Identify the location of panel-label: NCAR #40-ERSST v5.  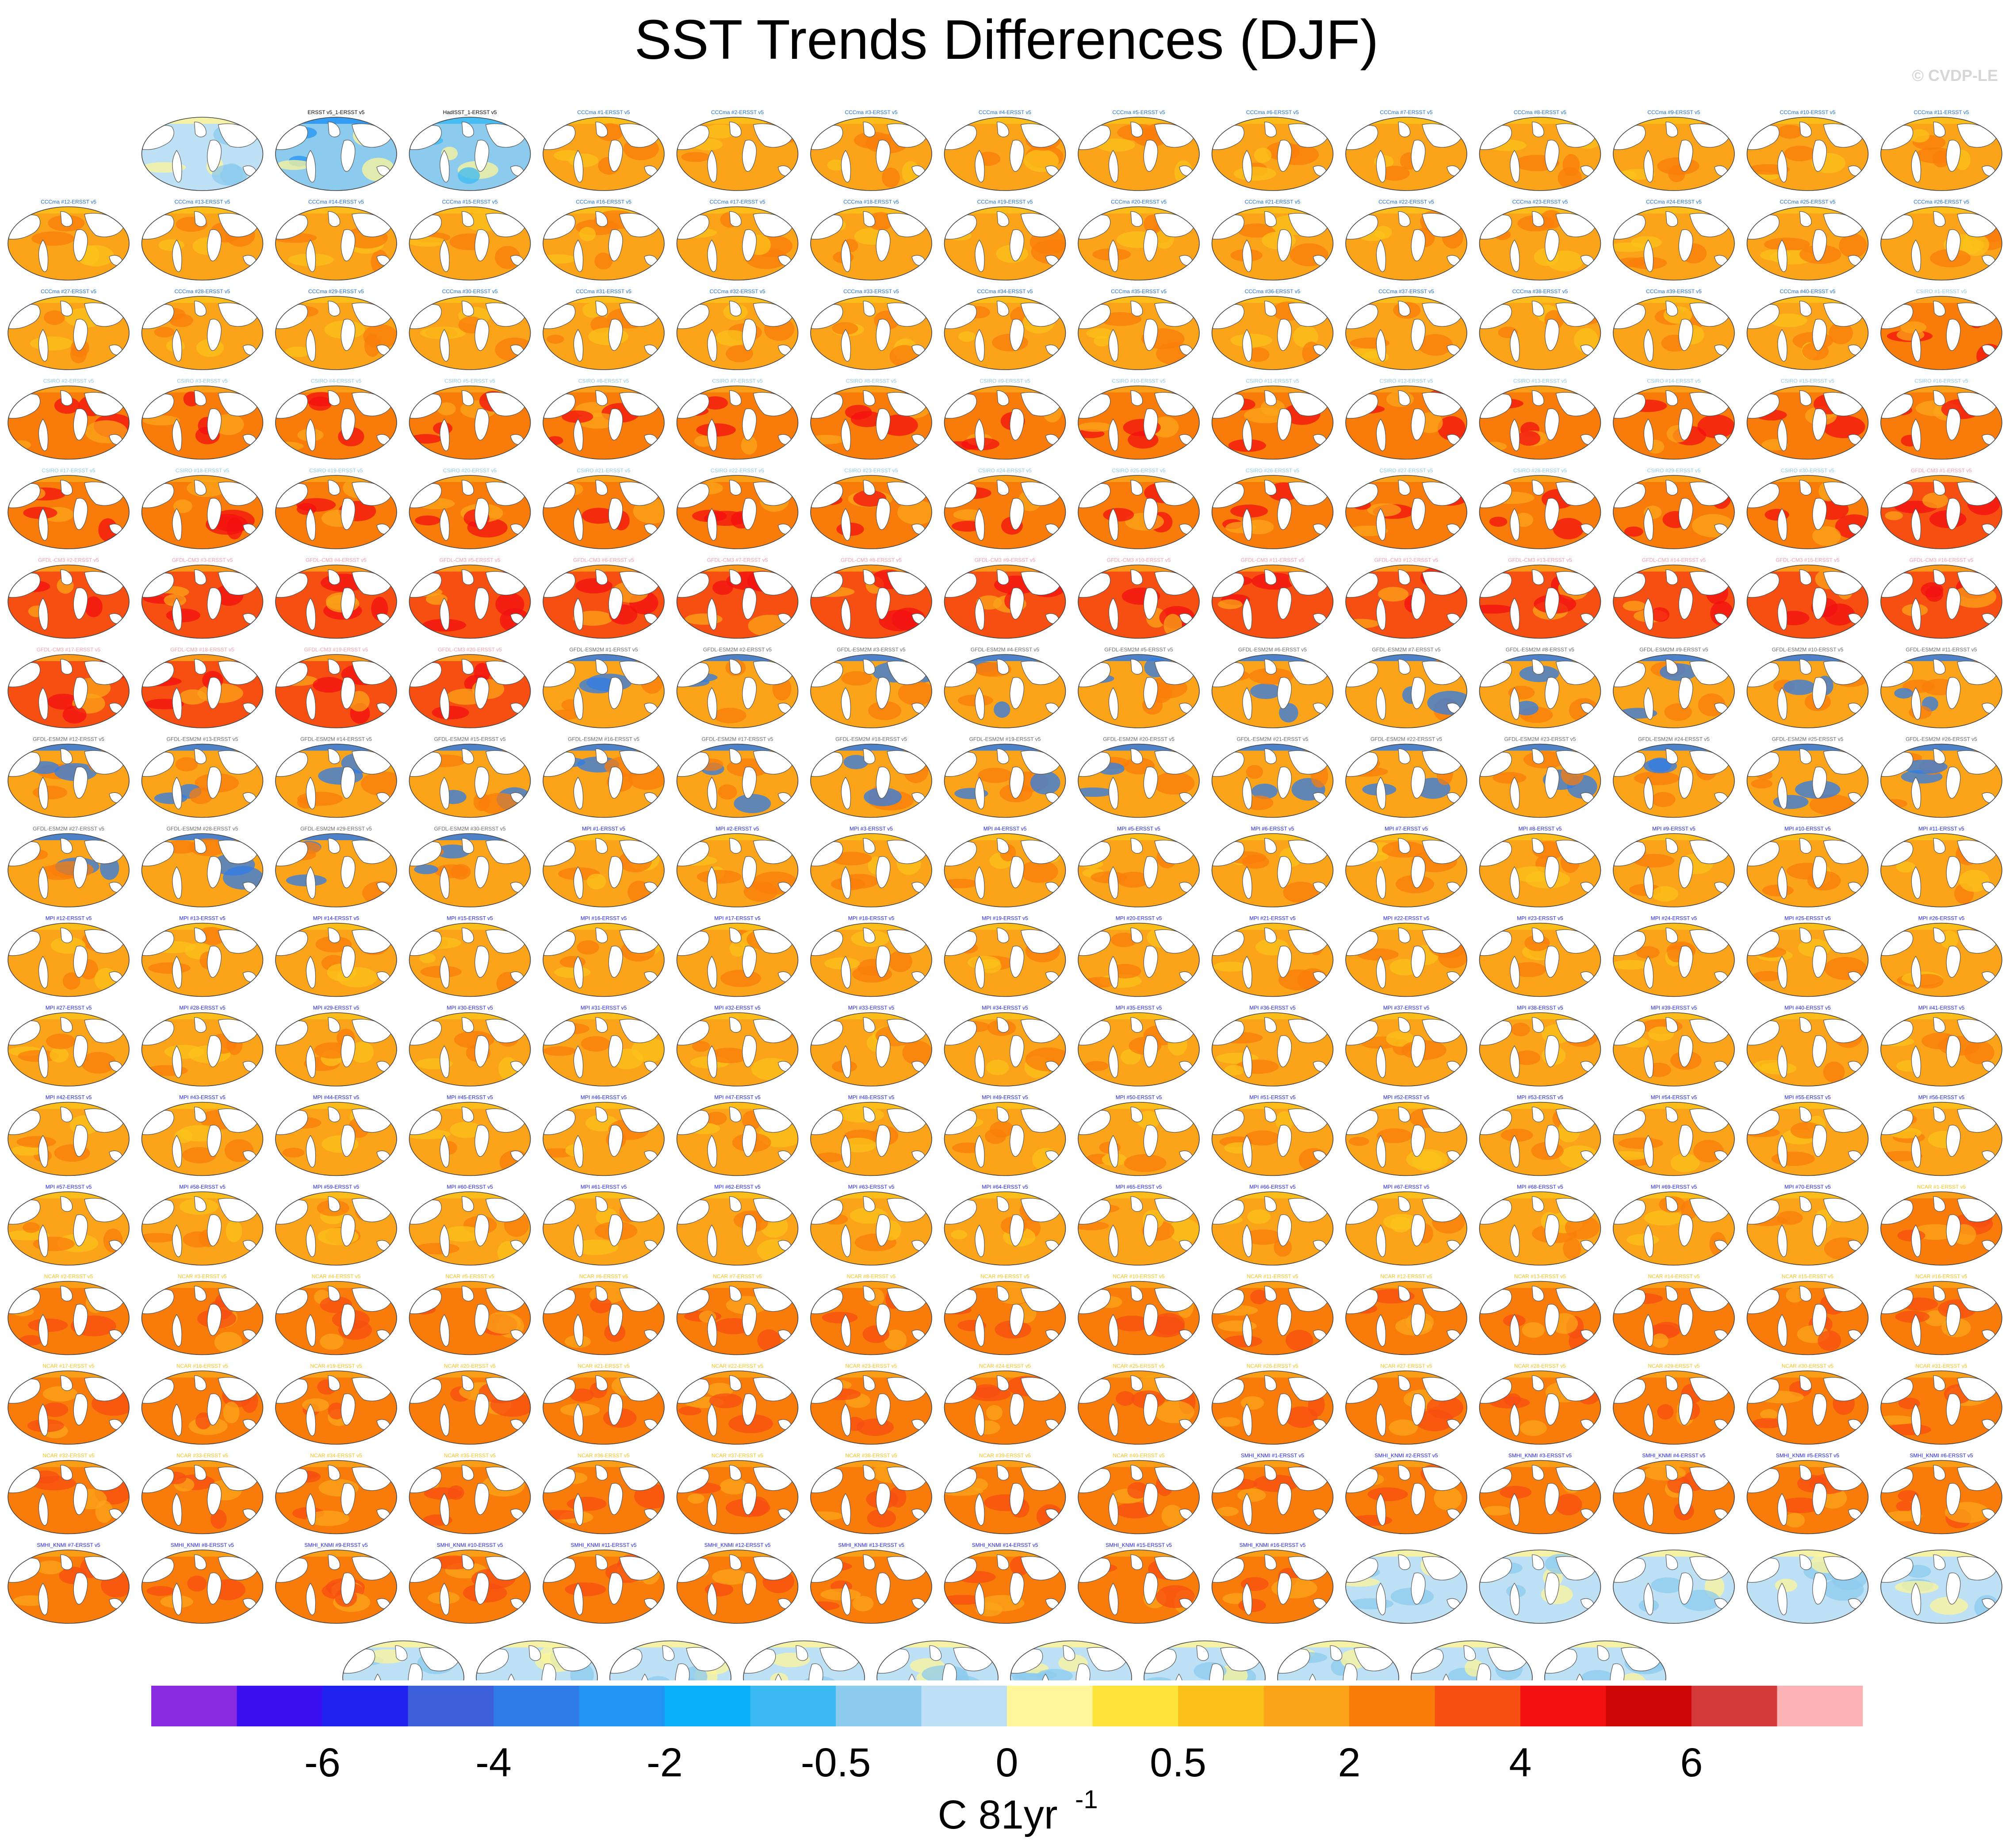
(1138, 1456).